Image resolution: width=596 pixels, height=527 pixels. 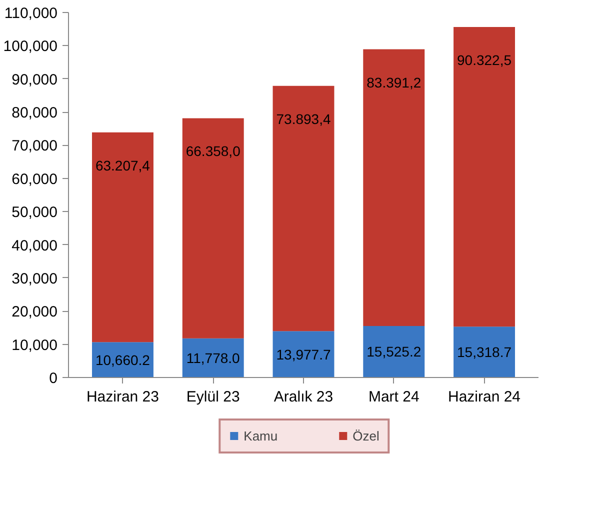 I want to click on data-label: 11,778.0, so click(x=213, y=358).